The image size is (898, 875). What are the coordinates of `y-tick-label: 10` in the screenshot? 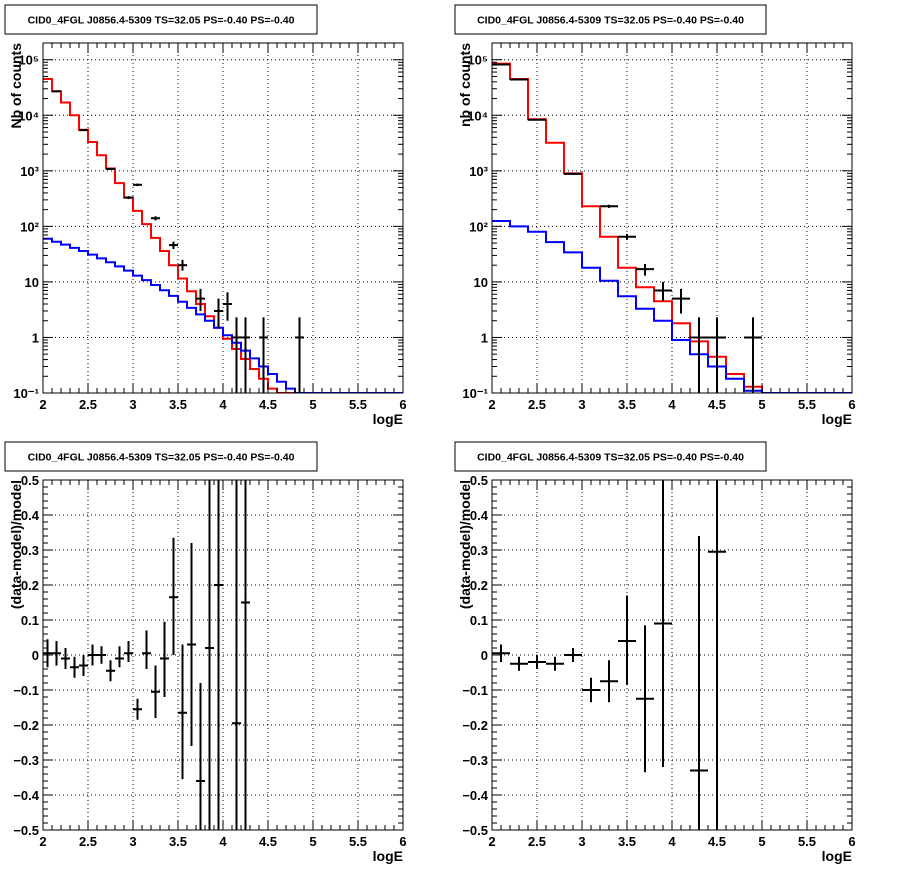 It's located at (32, 282).